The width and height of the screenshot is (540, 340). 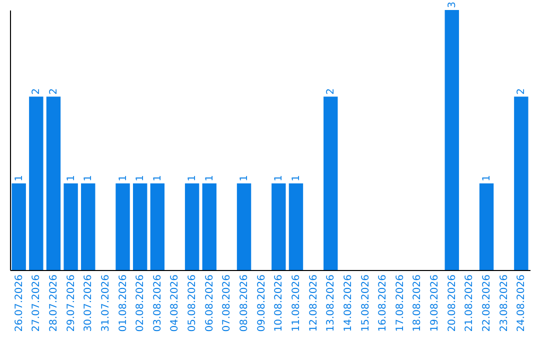 What do you see at coordinates (279, 303) in the screenshot?
I see `x-tick-label: 10.08.2026` at bounding box center [279, 303].